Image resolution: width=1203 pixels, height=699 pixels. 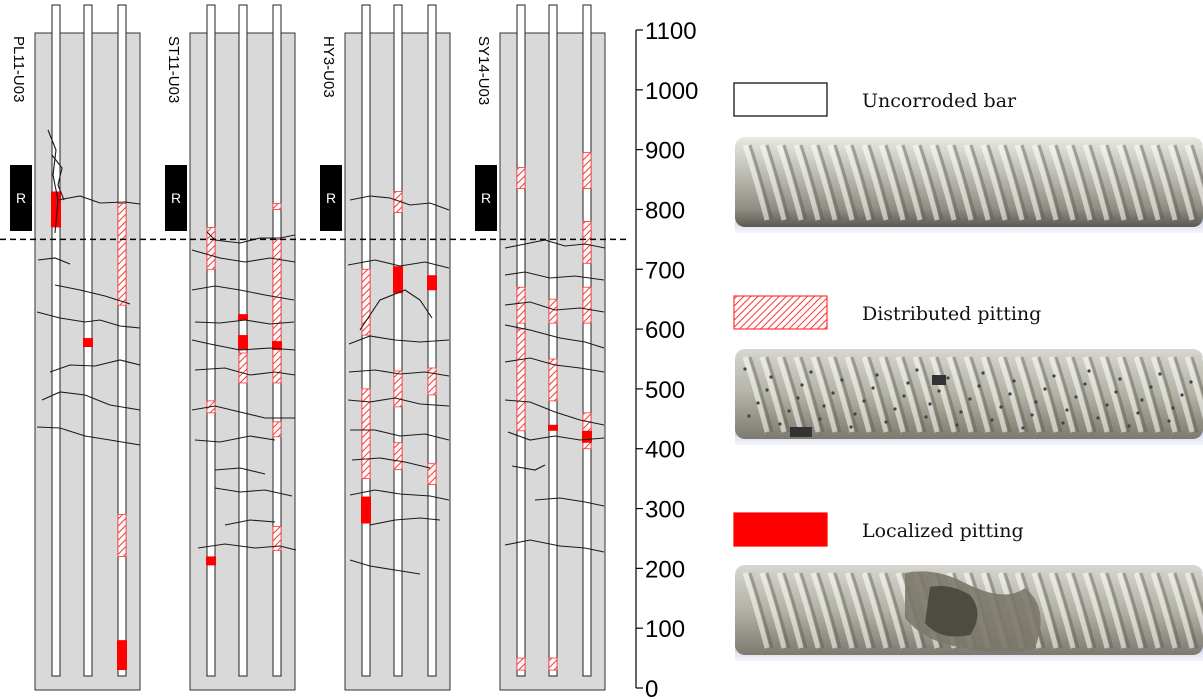 What do you see at coordinates (665, 151) in the screenshot?
I see `axis-tick-label: 900` at bounding box center [665, 151].